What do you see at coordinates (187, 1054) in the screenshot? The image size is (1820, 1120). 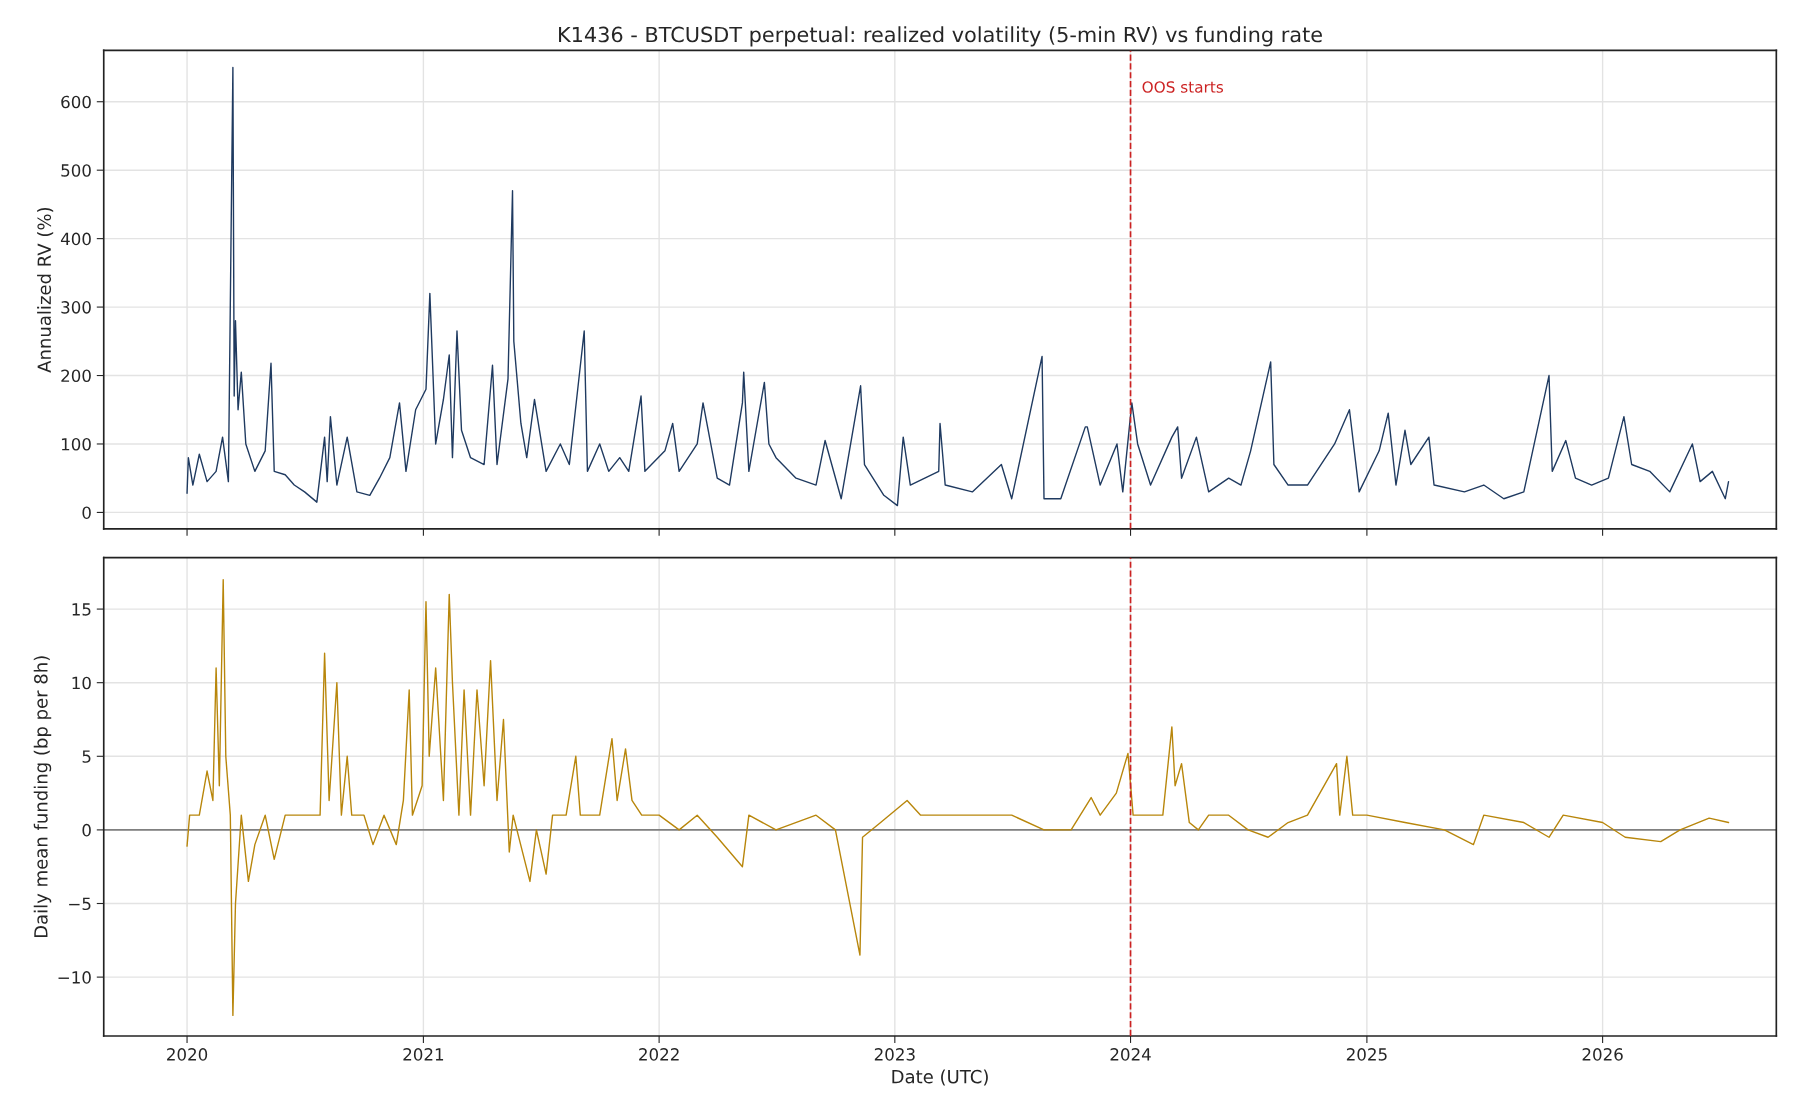 I see `x-tick-label: 2020` at bounding box center [187, 1054].